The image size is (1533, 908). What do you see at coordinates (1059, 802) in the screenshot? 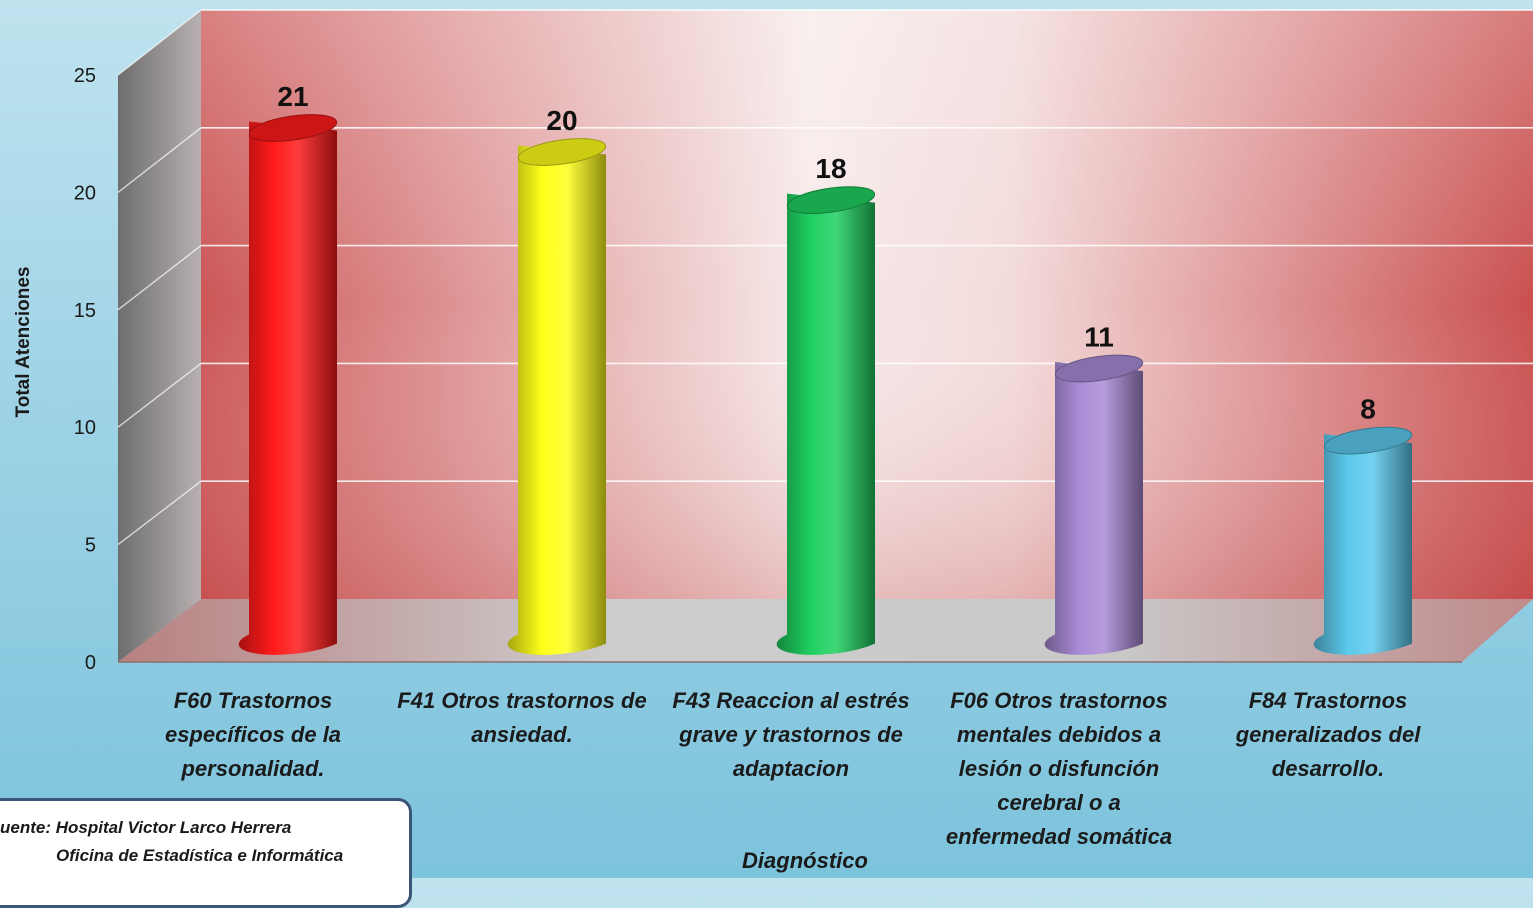
I see `x-tick-label-line: cerebral o a` at bounding box center [1059, 802].